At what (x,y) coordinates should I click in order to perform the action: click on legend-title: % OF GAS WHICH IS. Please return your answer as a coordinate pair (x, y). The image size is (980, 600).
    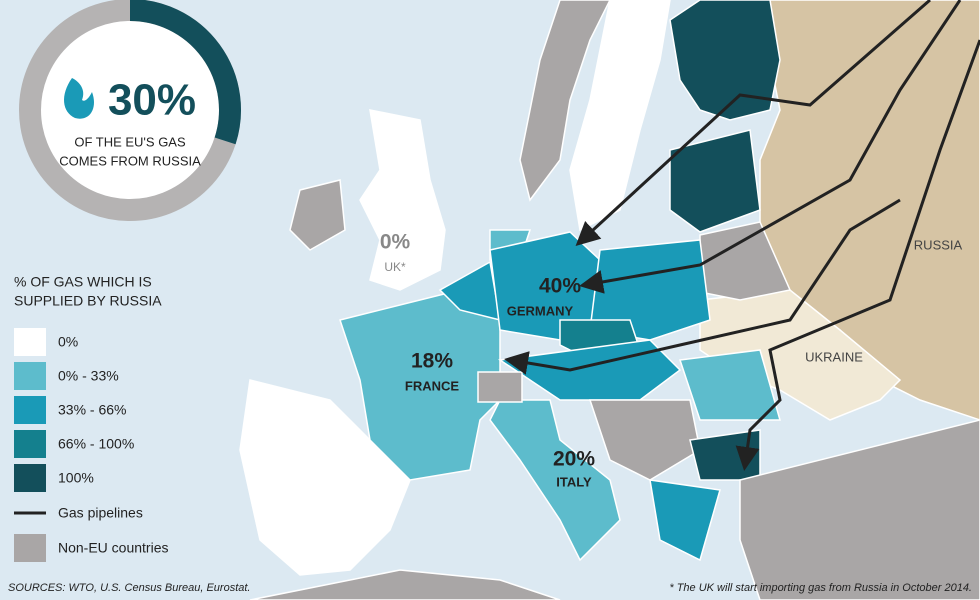
    Looking at the image, I should click on (83, 282).